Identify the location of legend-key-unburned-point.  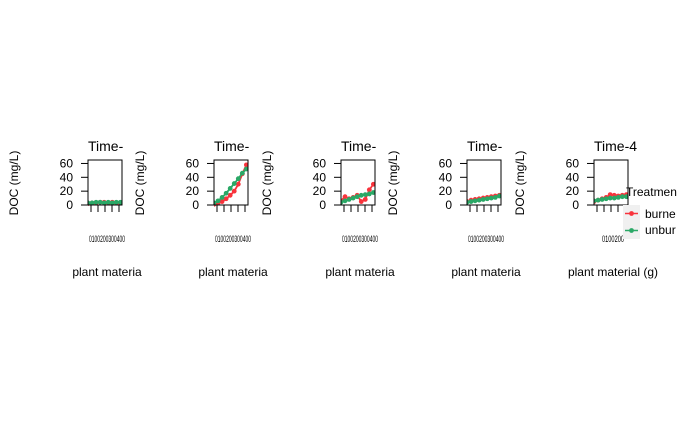
(631, 230).